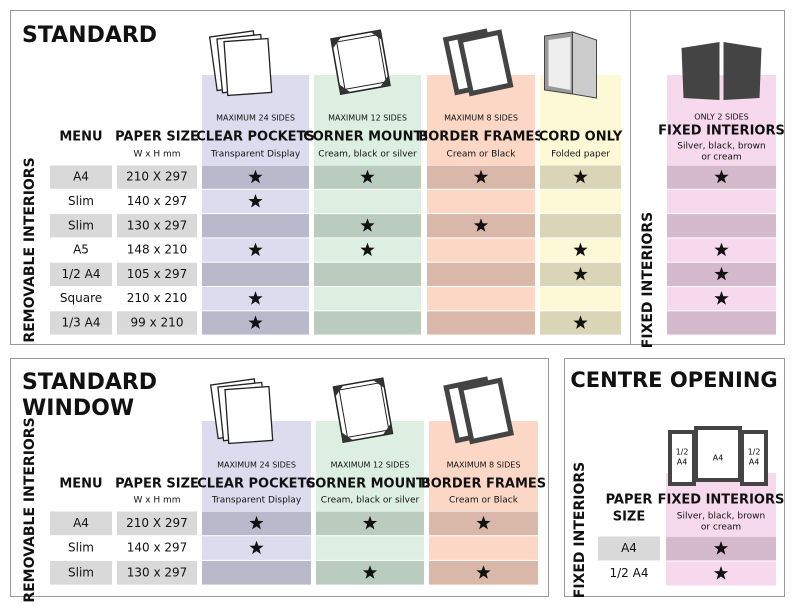 This screenshot has height=606, width=795. Describe the element at coordinates (629, 500) in the screenshot. I see `header: PAPER` at that location.